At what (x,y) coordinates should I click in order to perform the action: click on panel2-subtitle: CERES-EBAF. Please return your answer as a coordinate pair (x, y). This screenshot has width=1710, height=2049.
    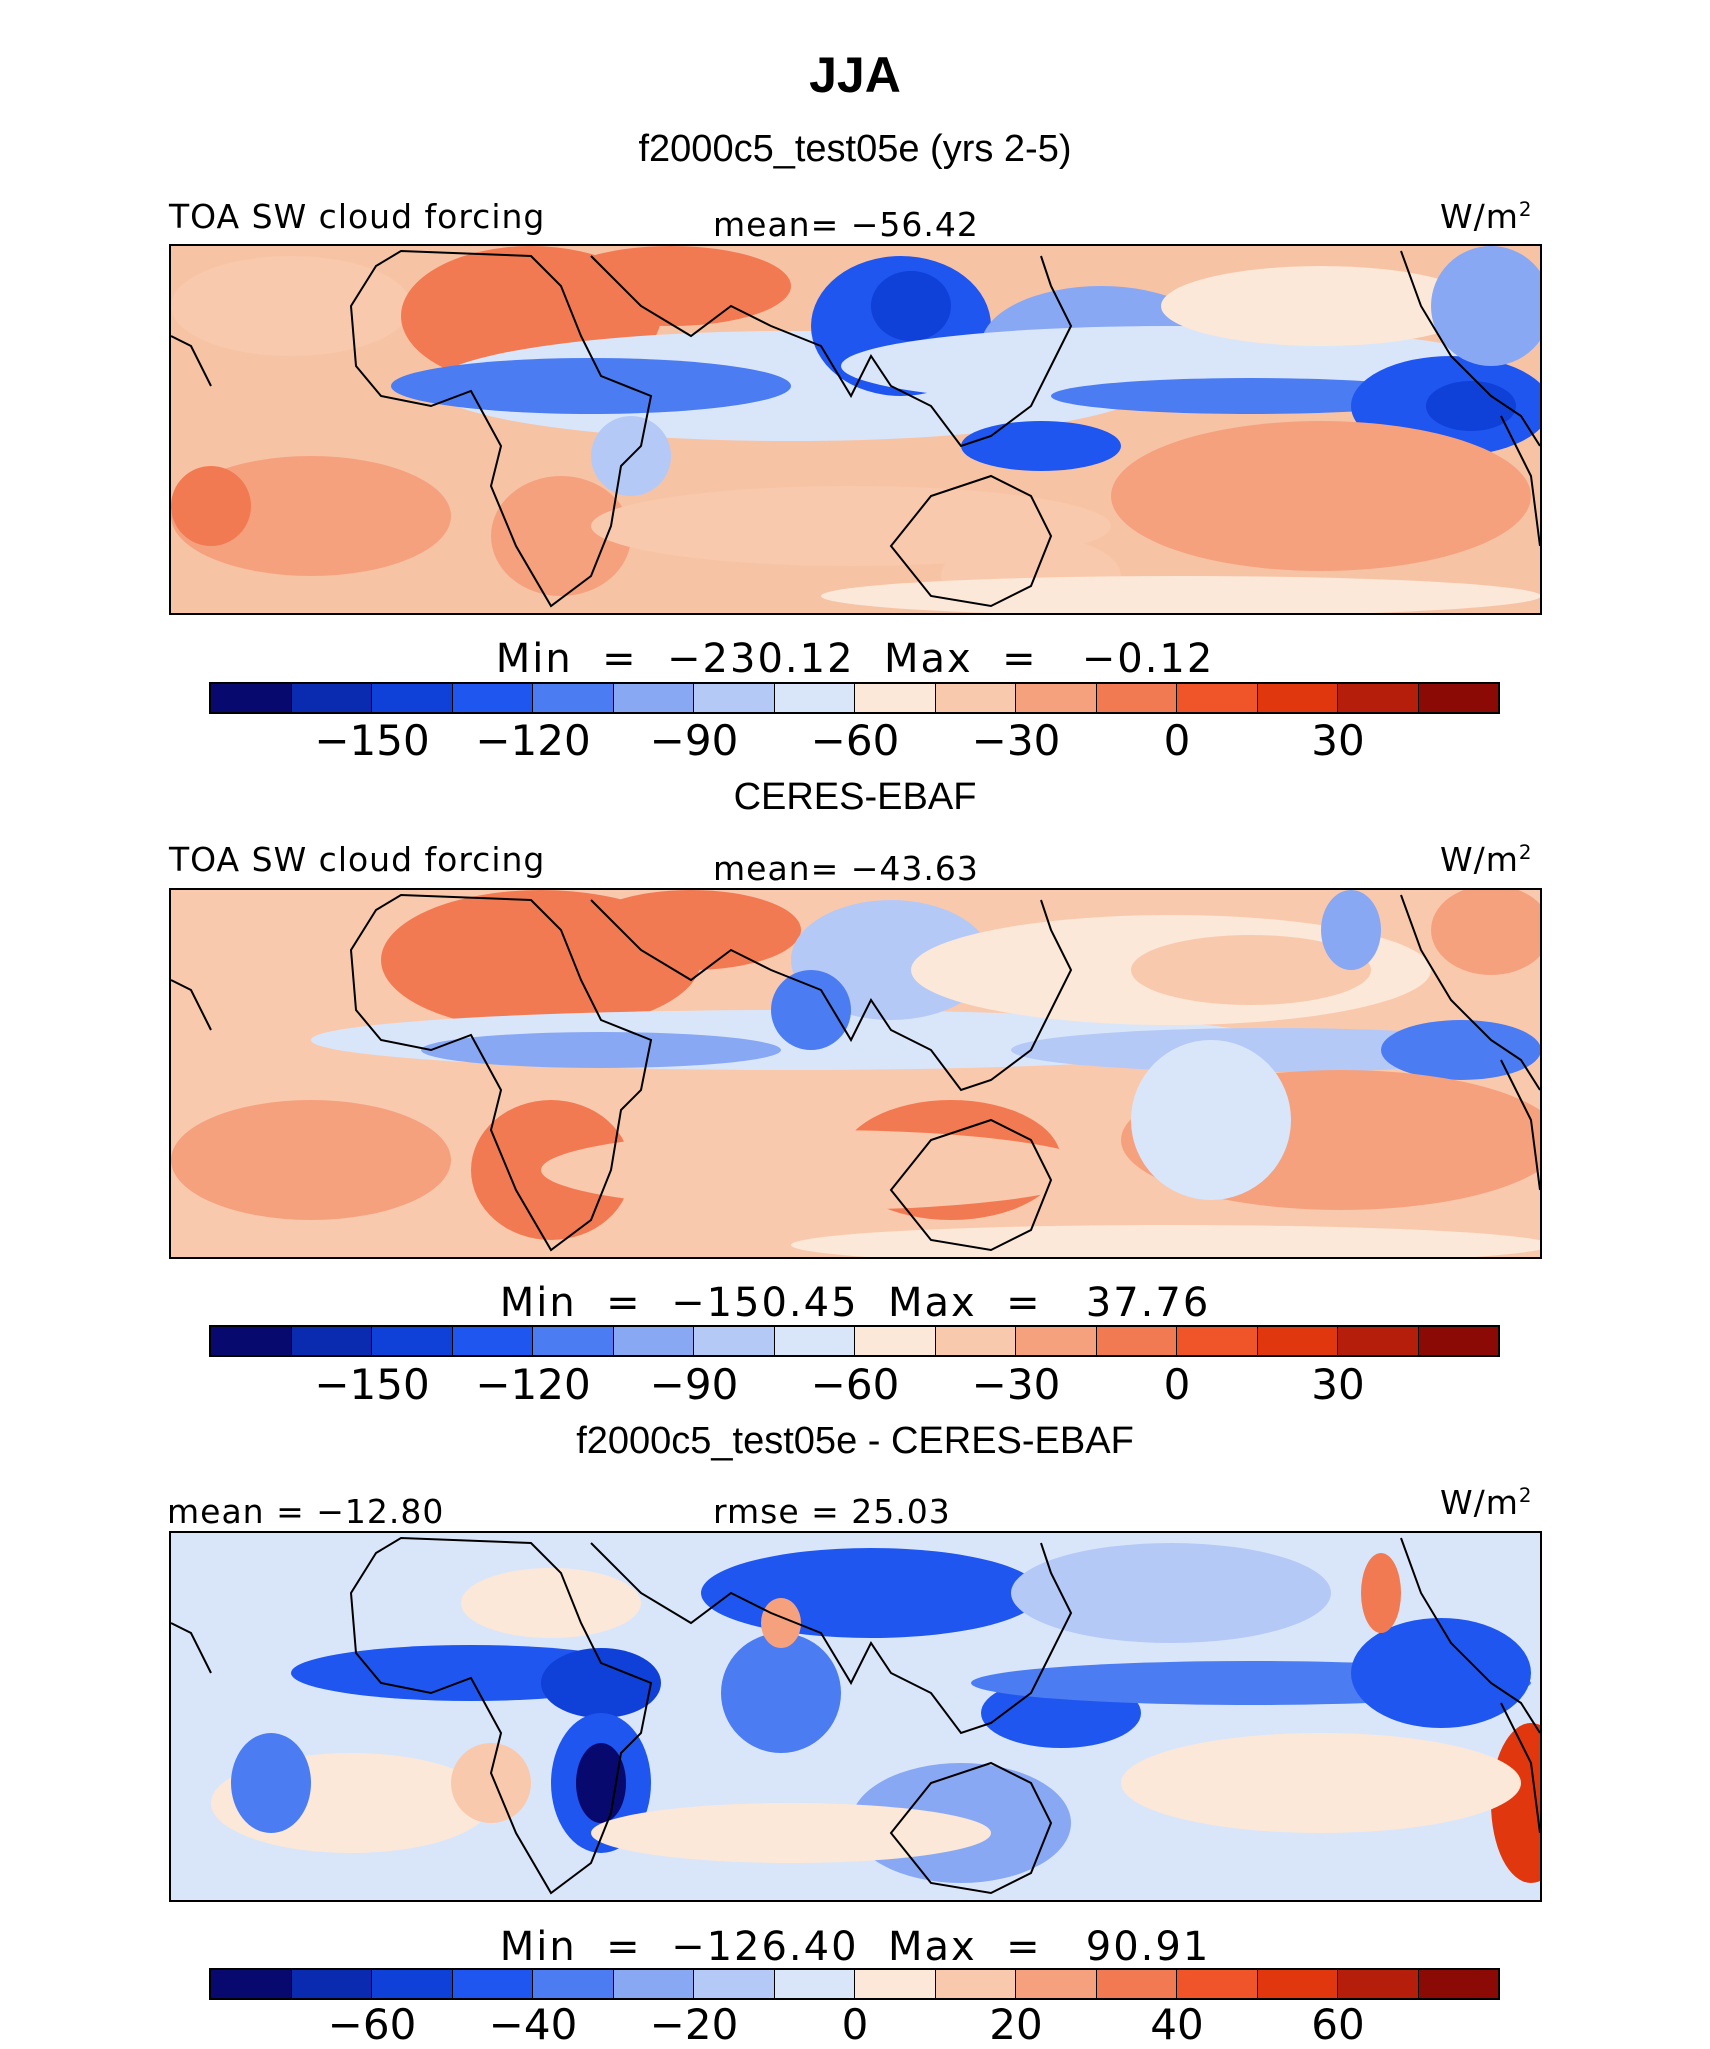
    Looking at the image, I should click on (855, 797).